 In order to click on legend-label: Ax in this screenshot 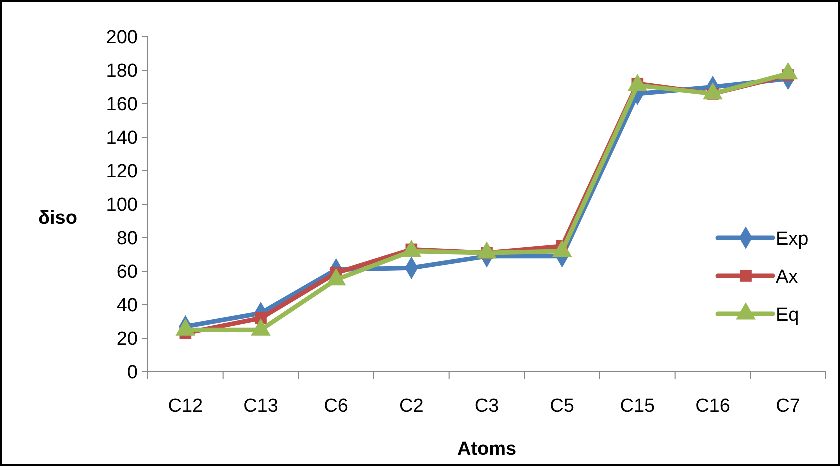, I will do `click(787, 277)`.